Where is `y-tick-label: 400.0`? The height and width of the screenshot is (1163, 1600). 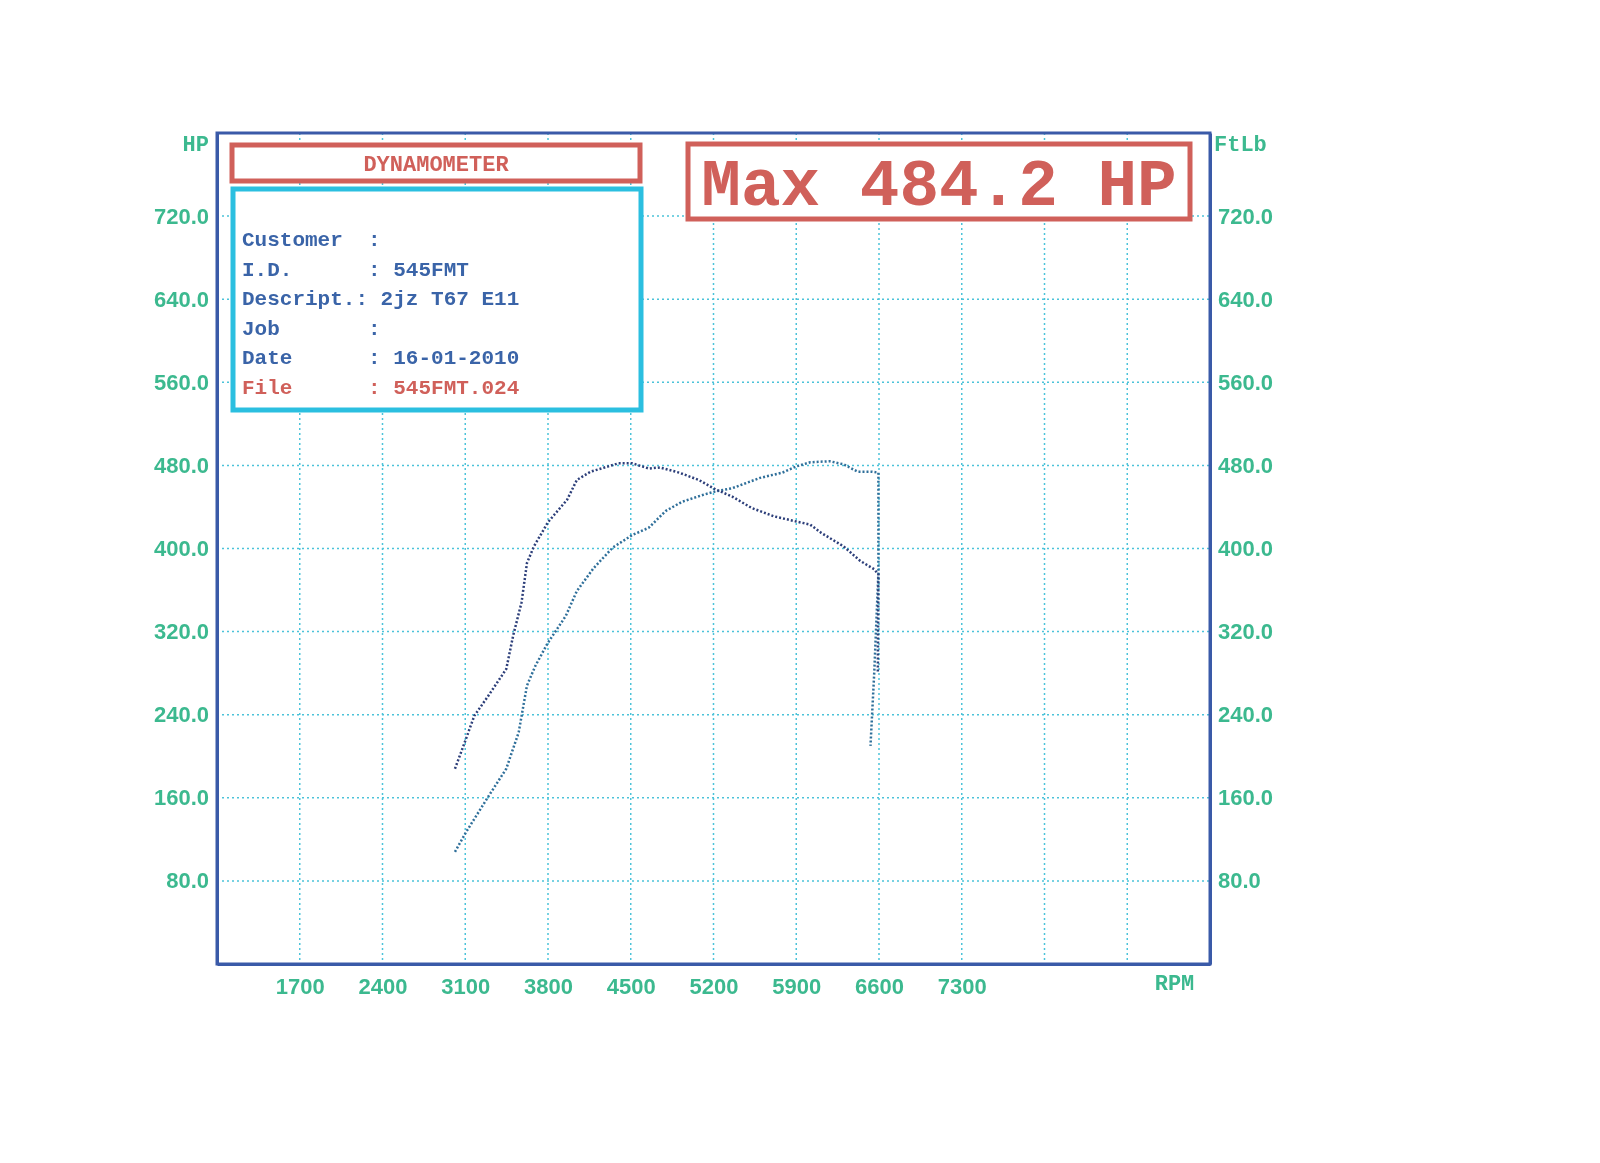 y-tick-label: 400.0 is located at coordinates (181, 549).